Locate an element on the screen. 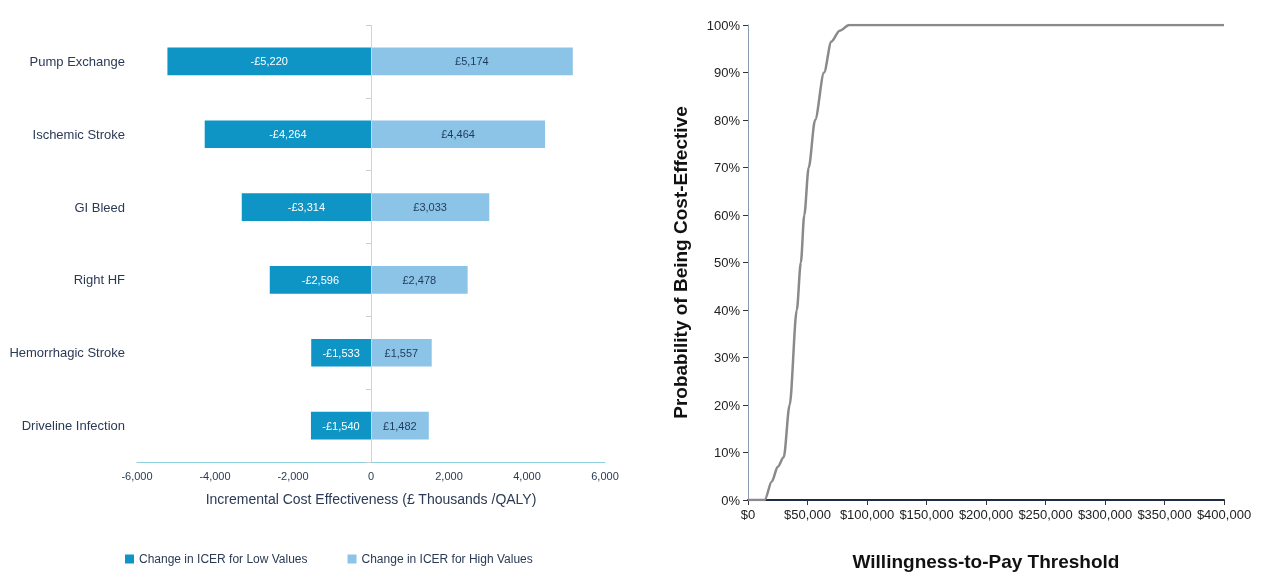 The image size is (1264, 578). y-tick-label: Pump Exchange is located at coordinates (77, 61).